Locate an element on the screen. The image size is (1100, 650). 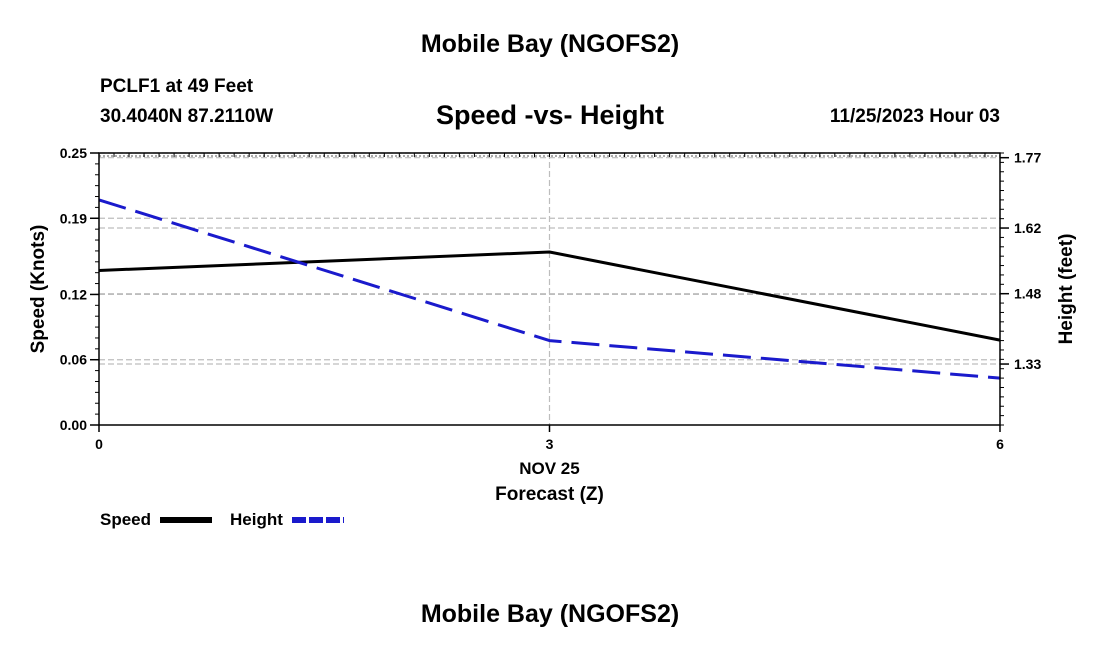
left-tick-label: 0.19 is located at coordinates (73, 218).